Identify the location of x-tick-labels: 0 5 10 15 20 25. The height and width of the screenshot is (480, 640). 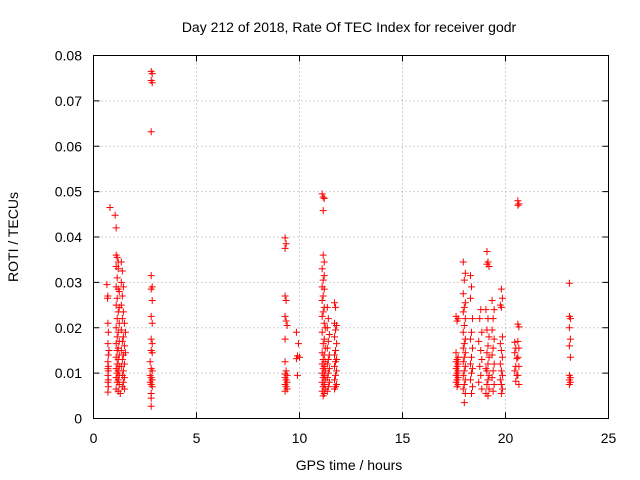
(353, 438).